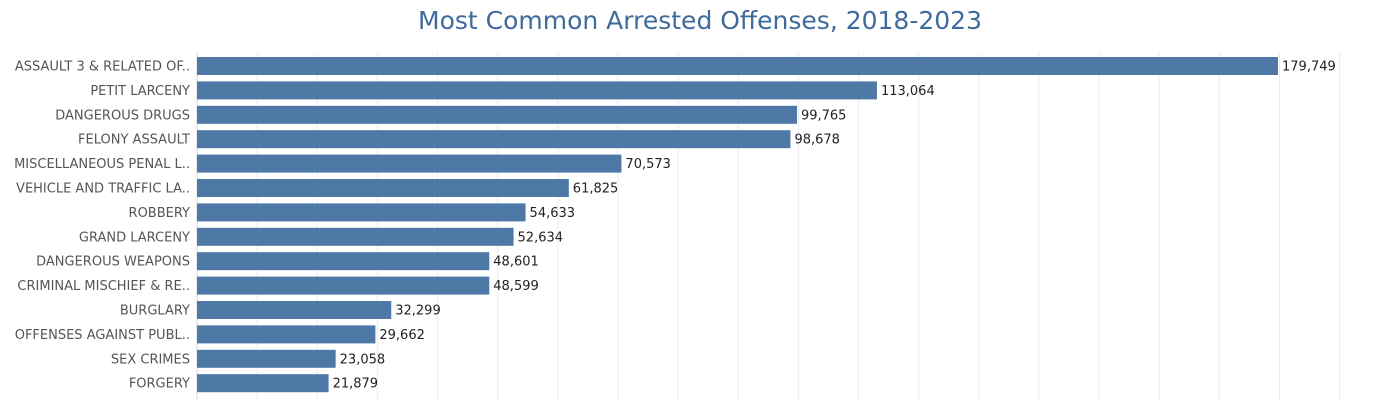 This screenshot has height=400, width=1400. Describe the element at coordinates (150, 359) in the screenshot. I see `category-label: SEX CRIMES` at that location.